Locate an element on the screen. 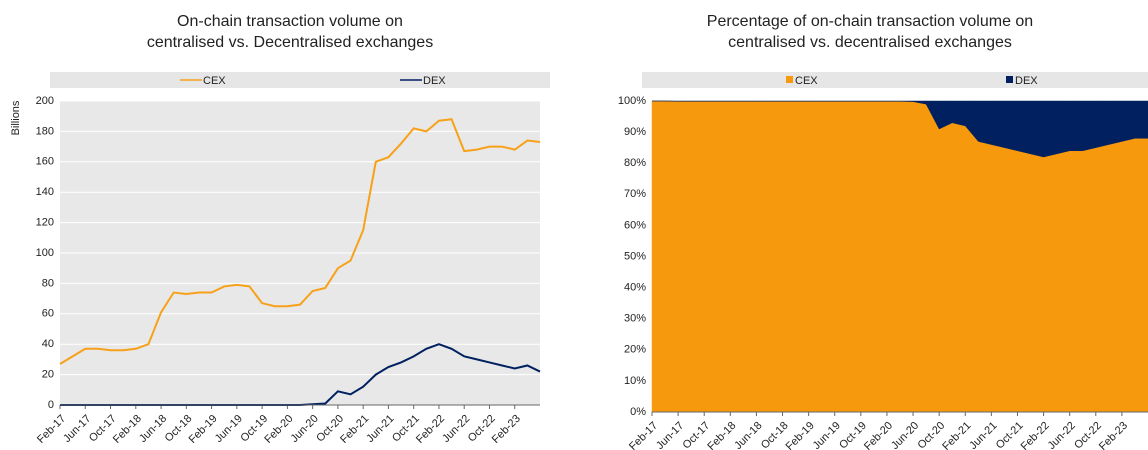  y-axis-label: Billions is located at coordinates (16, 117).